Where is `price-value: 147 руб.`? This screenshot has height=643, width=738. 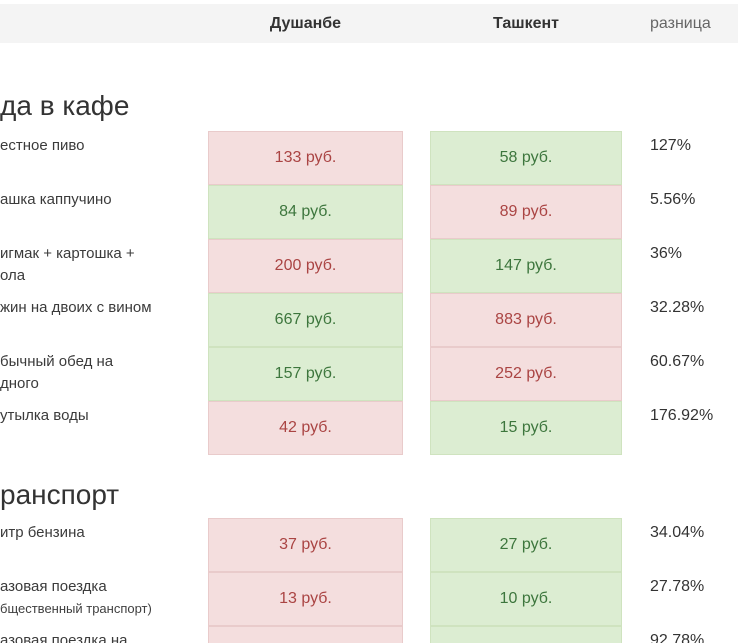
price-value: 147 руб. is located at coordinates (526, 265).